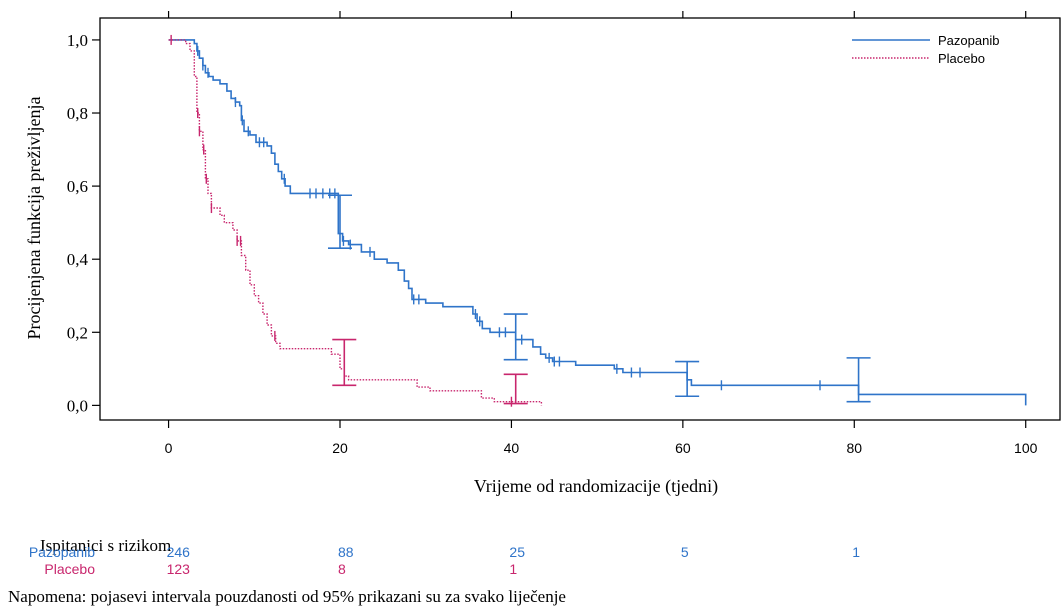  I want to click on risk-row-label: Pazopanib, so click(61, 552).